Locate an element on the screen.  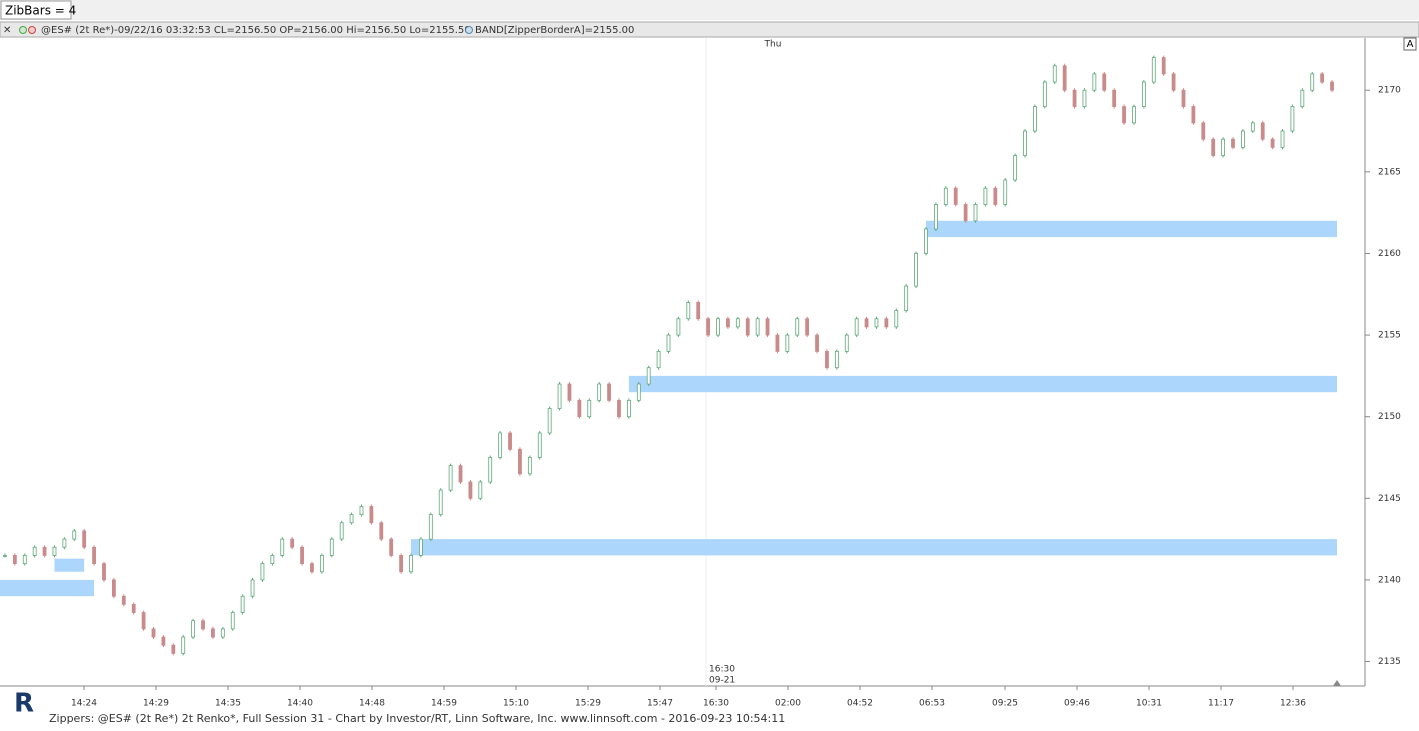
session-time: 16:30 is located at coordinates (722, 670).